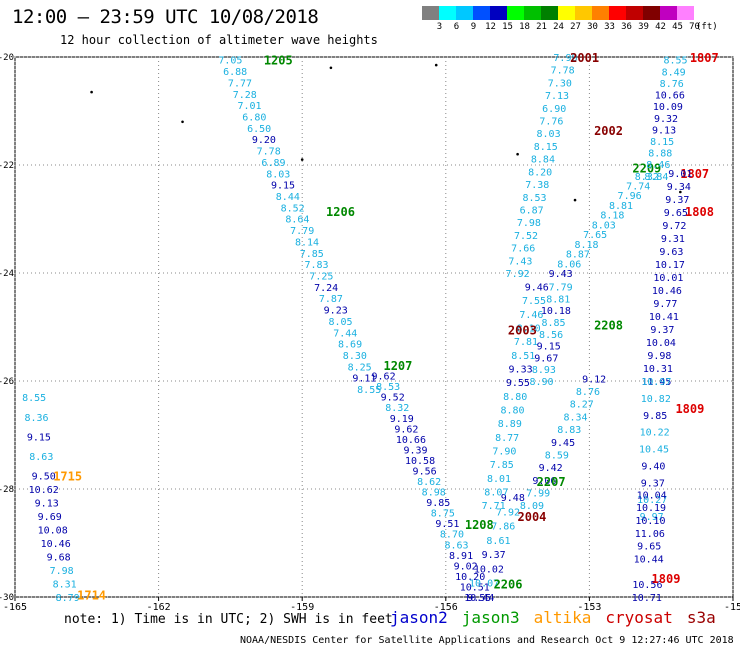 This screenshot has width=740, height=650. What do you see at coordinates (508, 585) in the screenshot?
I see `pass-time-label: 2206` at bounding box center [508, 585].